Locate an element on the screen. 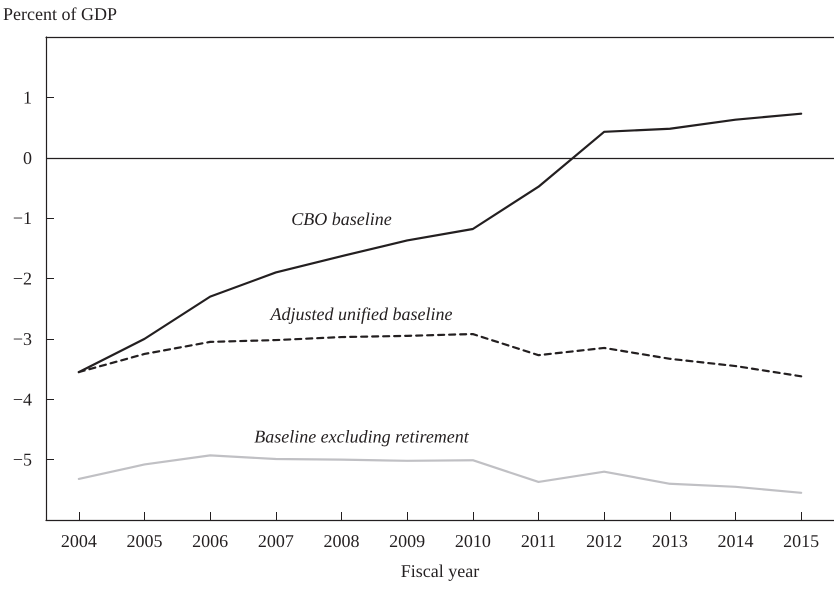 This screenshot has height=590, width=834. x-tick-label: 2014 is located at coordinates (736, 541).